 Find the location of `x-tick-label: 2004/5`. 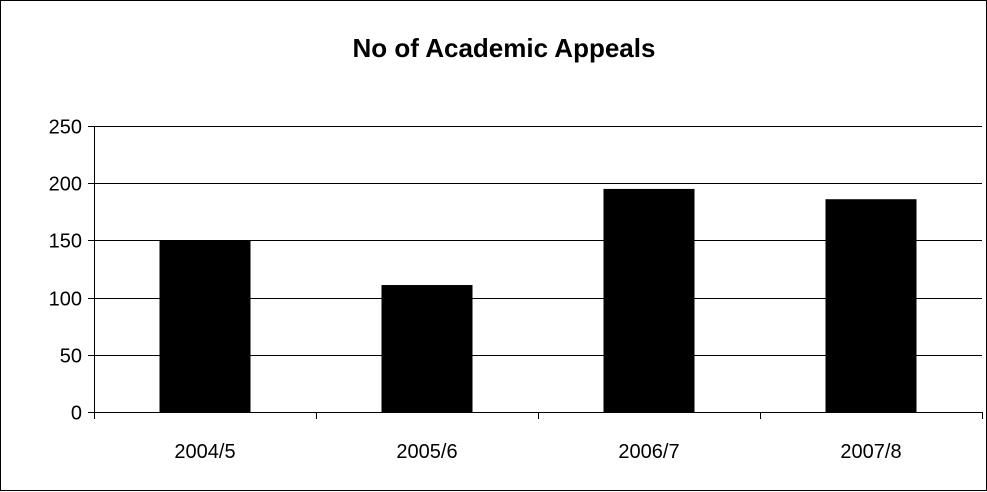

x-tick-label: 2004/5 is located at coordinates (204, 452).